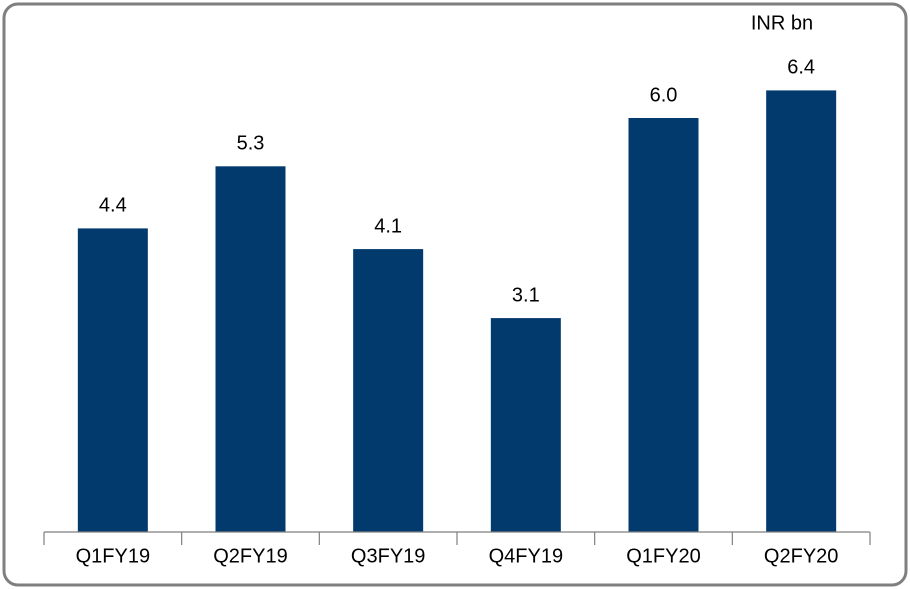 The height and width of the screenshot is (589, 910). I want to click on x-tick-label: Q2FY19, so click(250, 556).